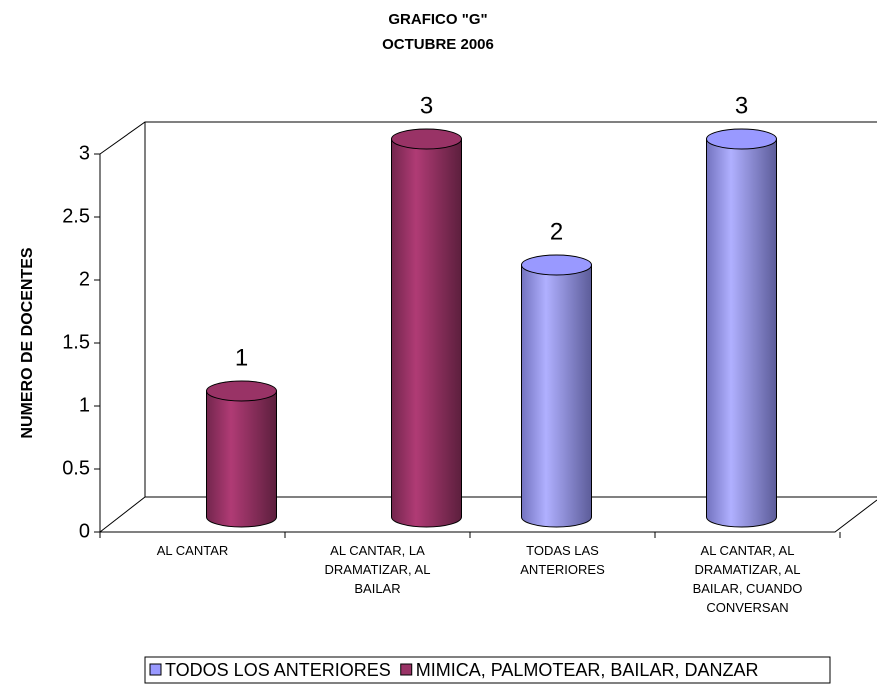 This screenshot has width=877, height=685. What do you see at coordinates (84, 153) in the screenshot?
I see `y-tick-label: 3` at bounding box center [84, 153].